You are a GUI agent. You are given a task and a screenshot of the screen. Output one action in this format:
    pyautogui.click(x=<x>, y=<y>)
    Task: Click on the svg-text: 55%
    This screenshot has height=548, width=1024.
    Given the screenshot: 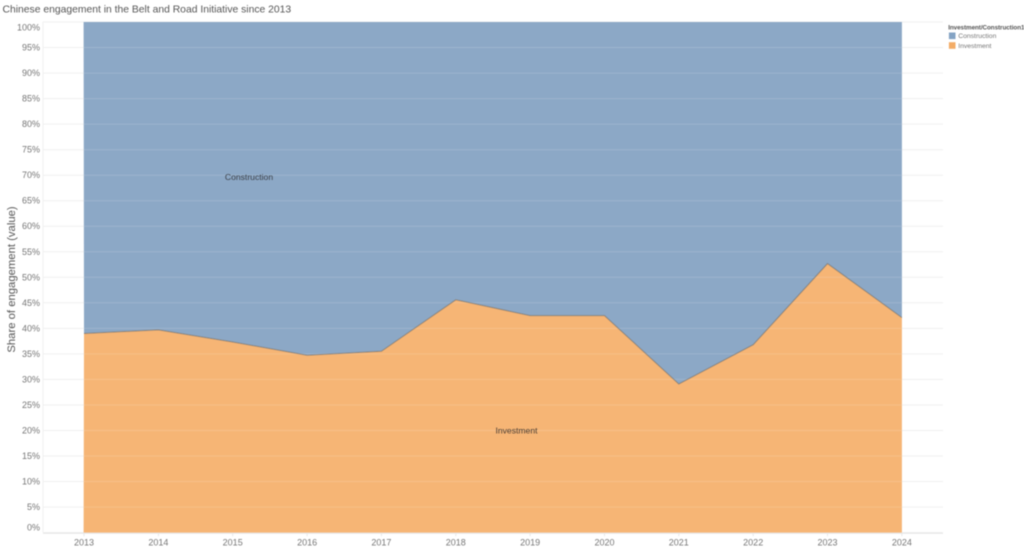 What is the action you would take?
    pyautogui.click(x=31, y=252)
    